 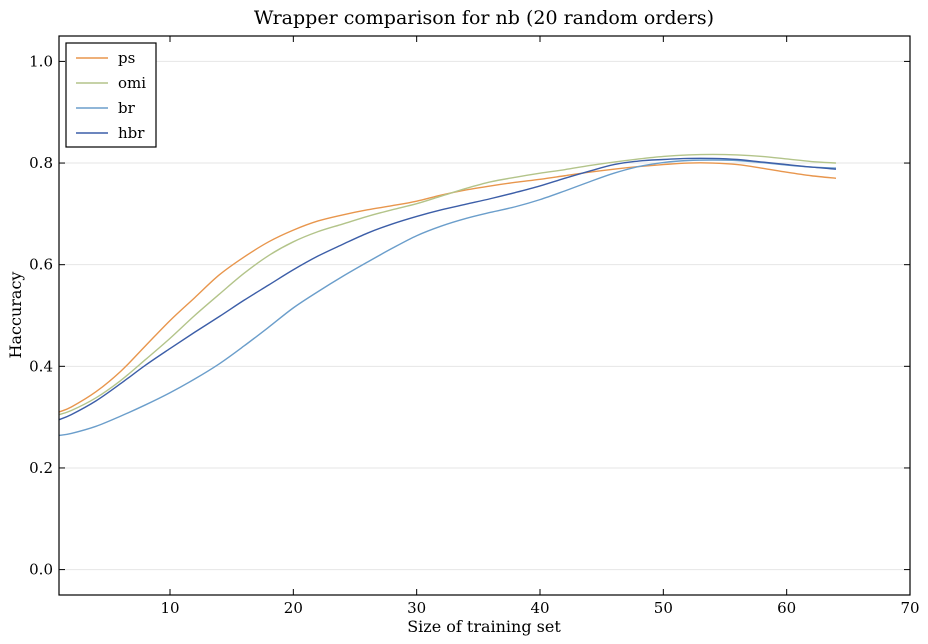 What do you see at coordinates (15, 315) in the screenshot?
I see `y-axis-label: Haccuracy` at bounding box center [15, 315].